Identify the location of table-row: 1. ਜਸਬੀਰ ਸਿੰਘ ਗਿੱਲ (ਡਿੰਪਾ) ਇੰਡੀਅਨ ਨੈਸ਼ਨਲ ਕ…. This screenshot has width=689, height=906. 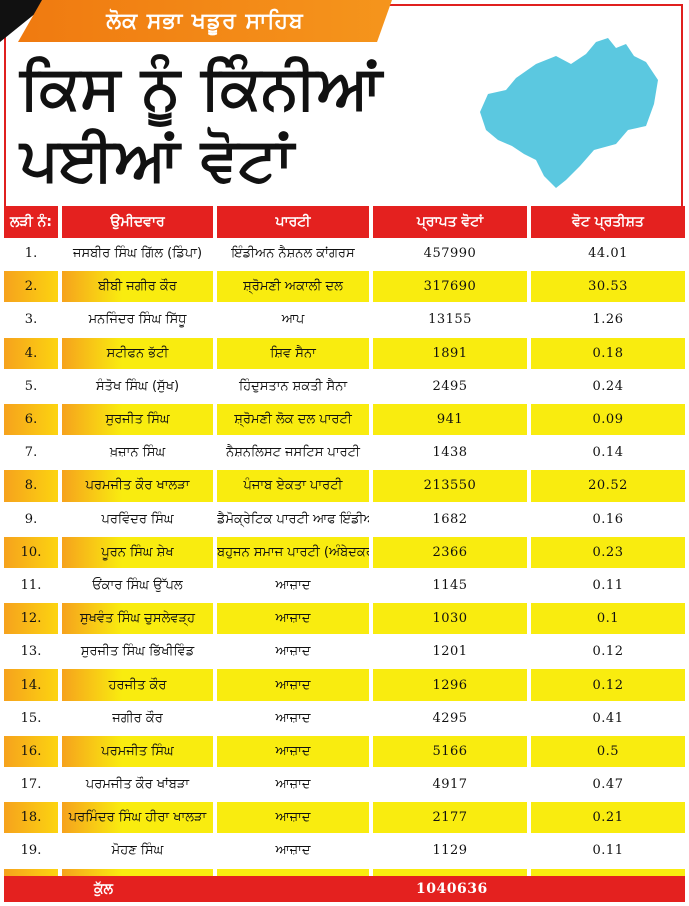
(344, 255).